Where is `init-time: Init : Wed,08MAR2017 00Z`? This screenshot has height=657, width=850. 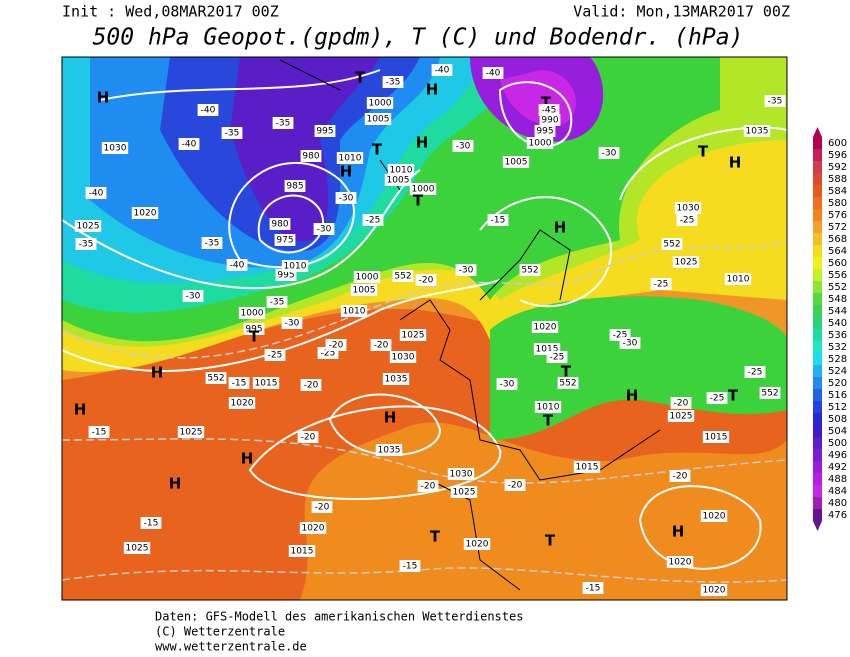 init-time: Init : Wed,08MAR2017 00Z is located at coordinates (170, 12).